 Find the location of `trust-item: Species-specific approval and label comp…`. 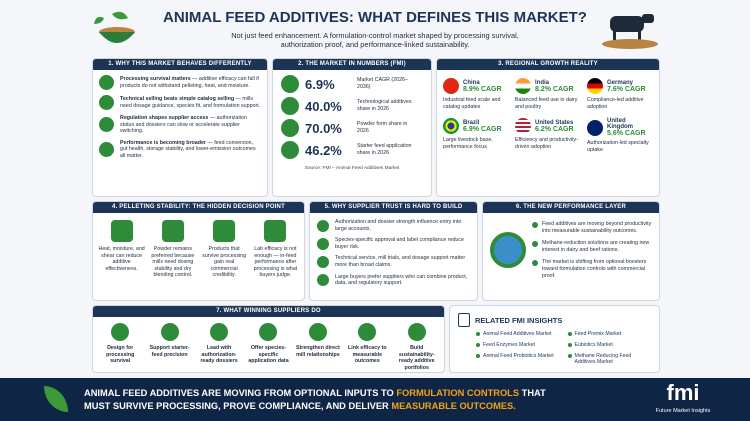

trust-item: Species-specific approval and label comp… is located at coordinates (393, 243).